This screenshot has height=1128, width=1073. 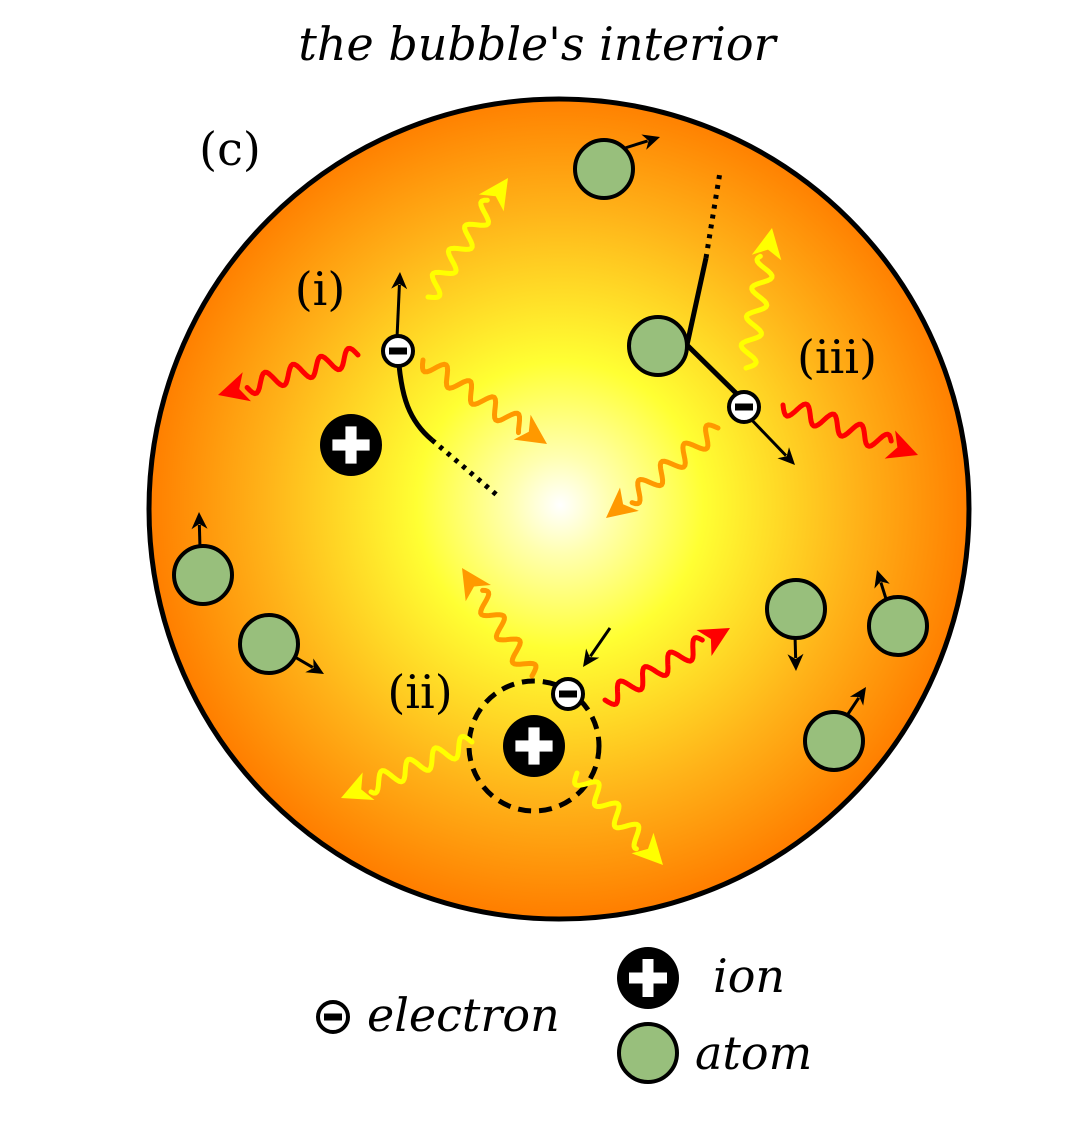 I want to click on ion-ii, so click(x=534, y=746).